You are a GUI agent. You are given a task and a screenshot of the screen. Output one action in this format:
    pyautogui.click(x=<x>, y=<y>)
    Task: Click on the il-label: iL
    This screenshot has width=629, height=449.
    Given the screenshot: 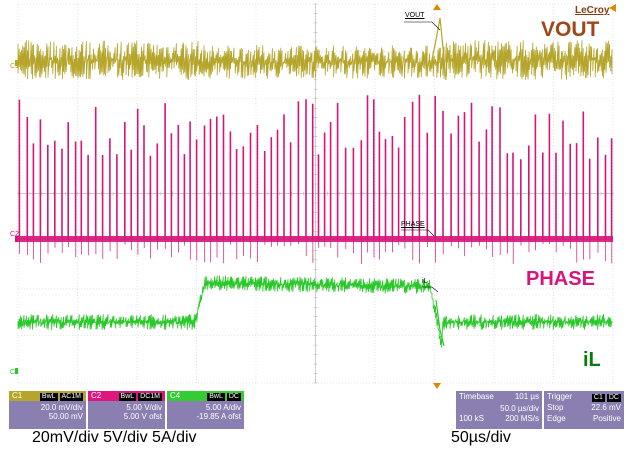 What is the action you would take?
    pyautogui.click(x=592, y=360)
    